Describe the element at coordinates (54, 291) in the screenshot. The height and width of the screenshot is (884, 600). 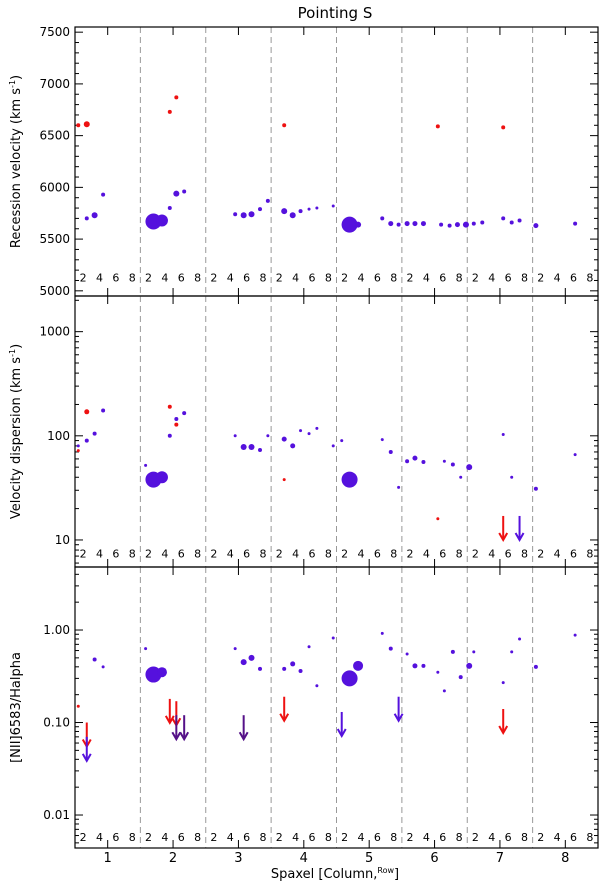
I see `y-tick-label: 5000` at that location.